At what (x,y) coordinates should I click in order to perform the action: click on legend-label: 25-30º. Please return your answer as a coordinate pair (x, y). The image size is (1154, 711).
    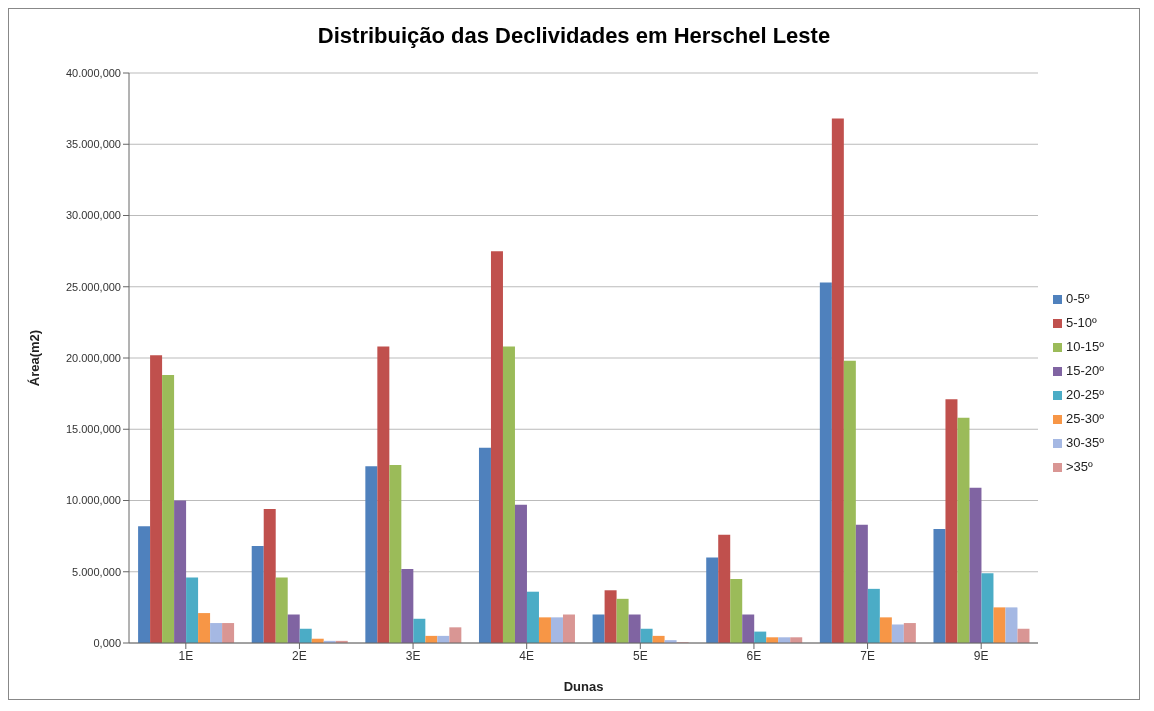
    Looking at the image, I should click on (1085, 418).